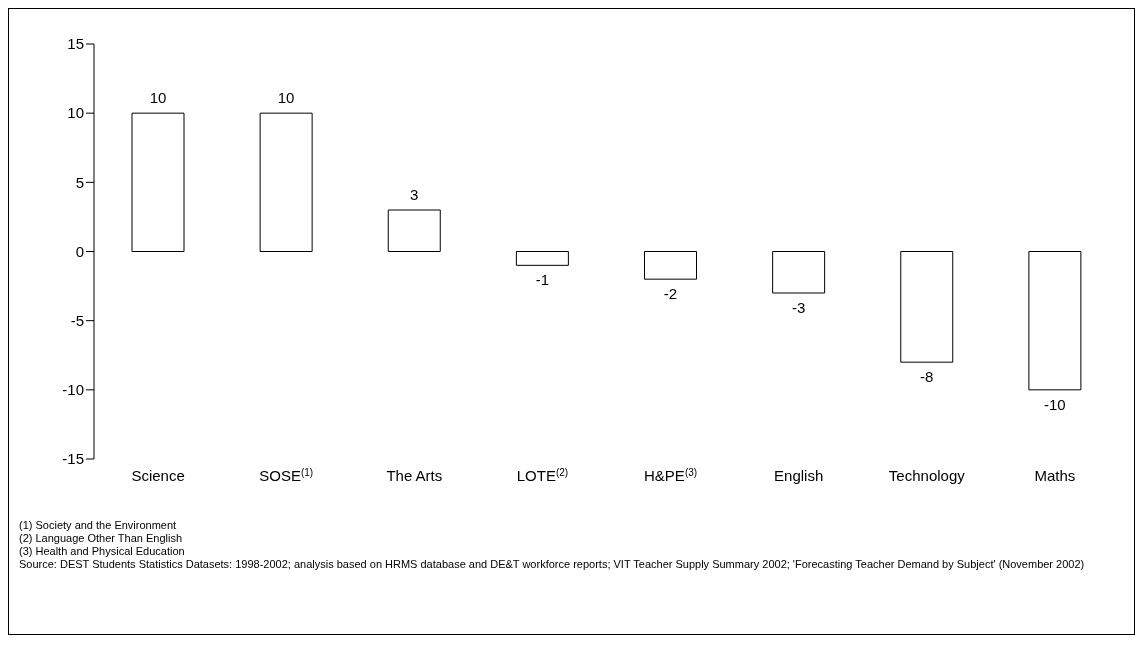 The width and height of the screenshot is (1147, 645). I want to click on x-tick-label: H&PE$^{(3)}$, so click(671, 475).